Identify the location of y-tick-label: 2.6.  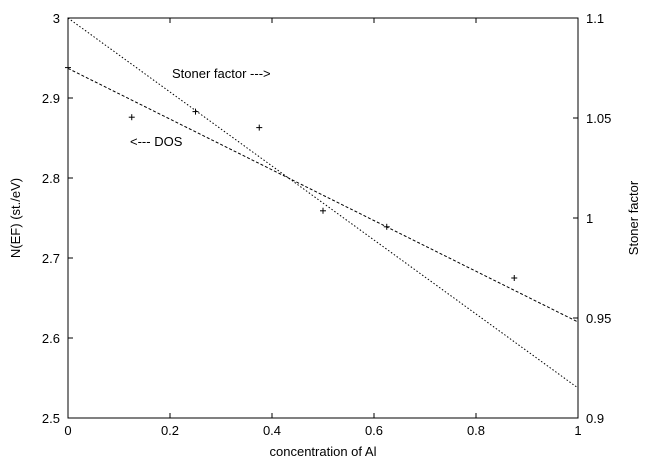
(51, 338).